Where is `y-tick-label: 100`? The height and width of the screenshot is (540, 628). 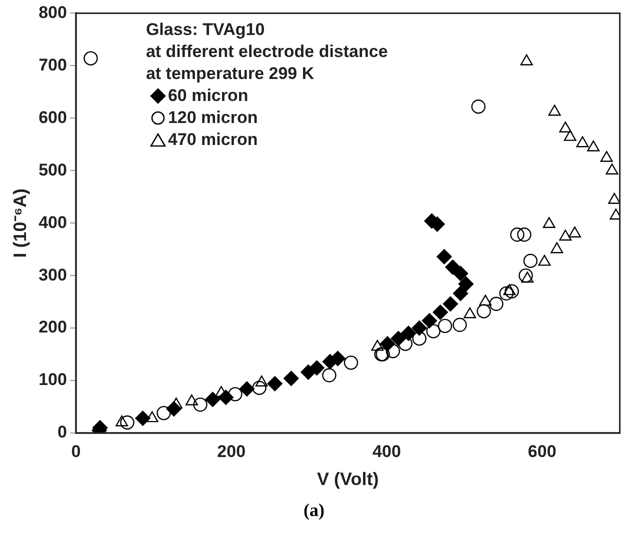 y-tick-label: 100 is located at coordinates (52, 380).